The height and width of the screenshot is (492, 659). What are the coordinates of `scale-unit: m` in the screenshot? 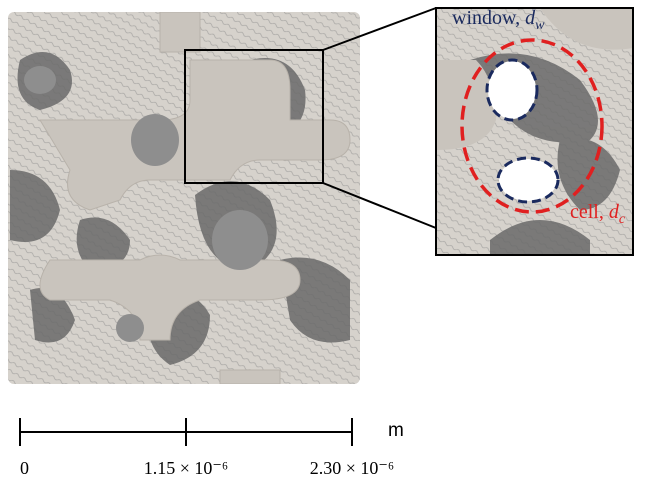 It's located at (396, 430).